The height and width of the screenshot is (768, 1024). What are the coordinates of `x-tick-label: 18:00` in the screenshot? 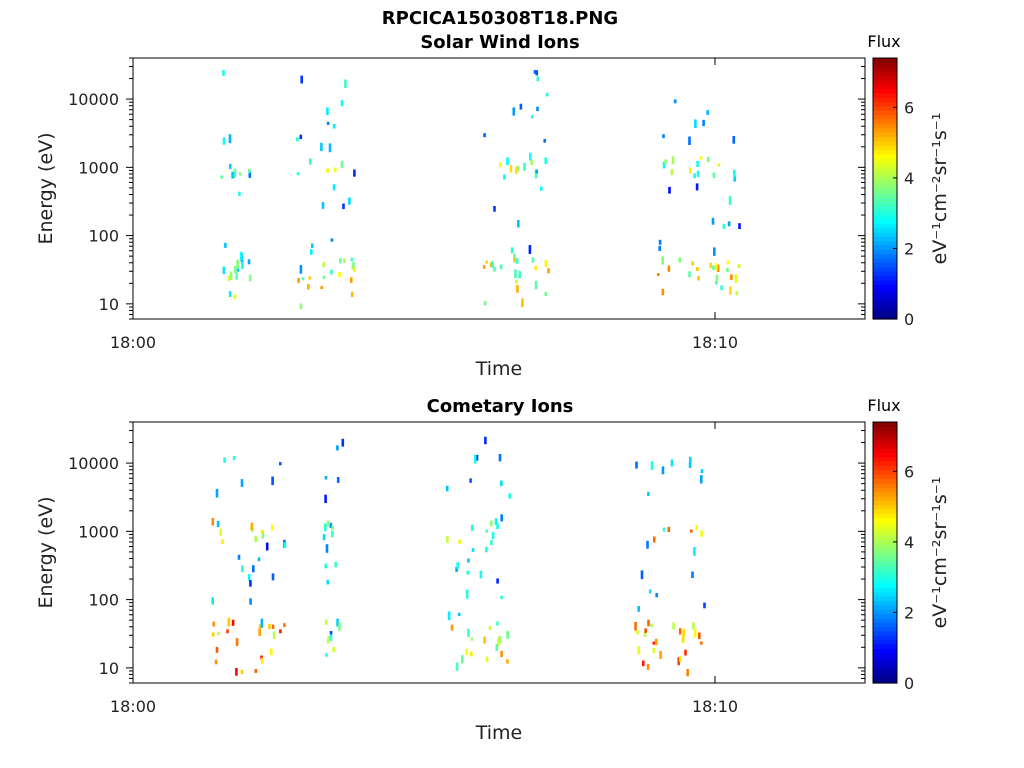 It's located at (133, 342).